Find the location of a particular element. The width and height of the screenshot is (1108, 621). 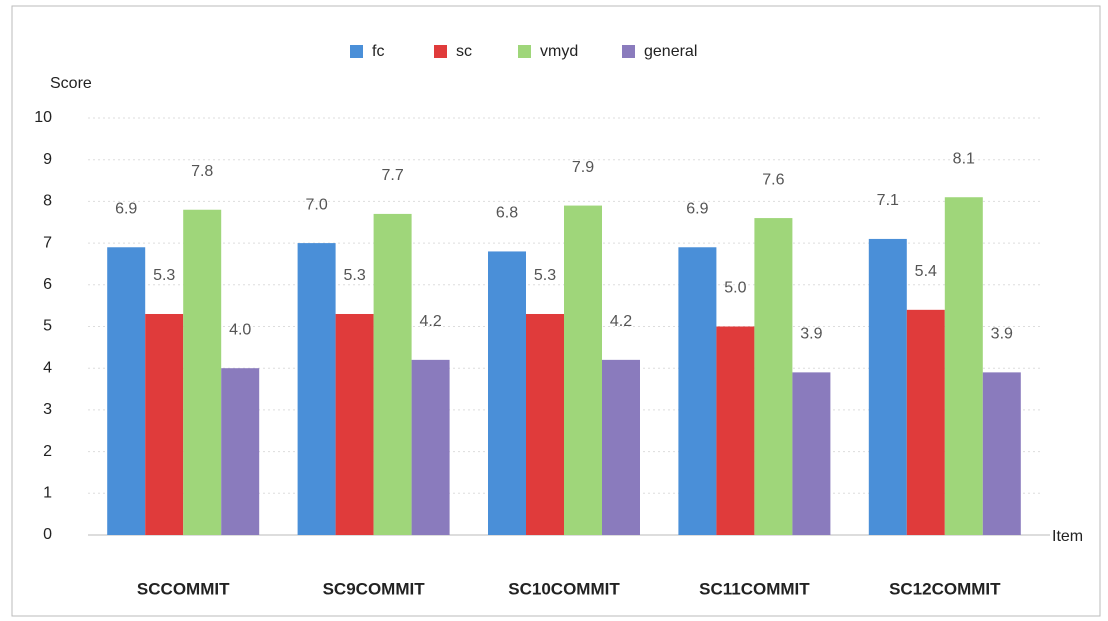

data-label: 7.1 is located at coordinates (888, 200).